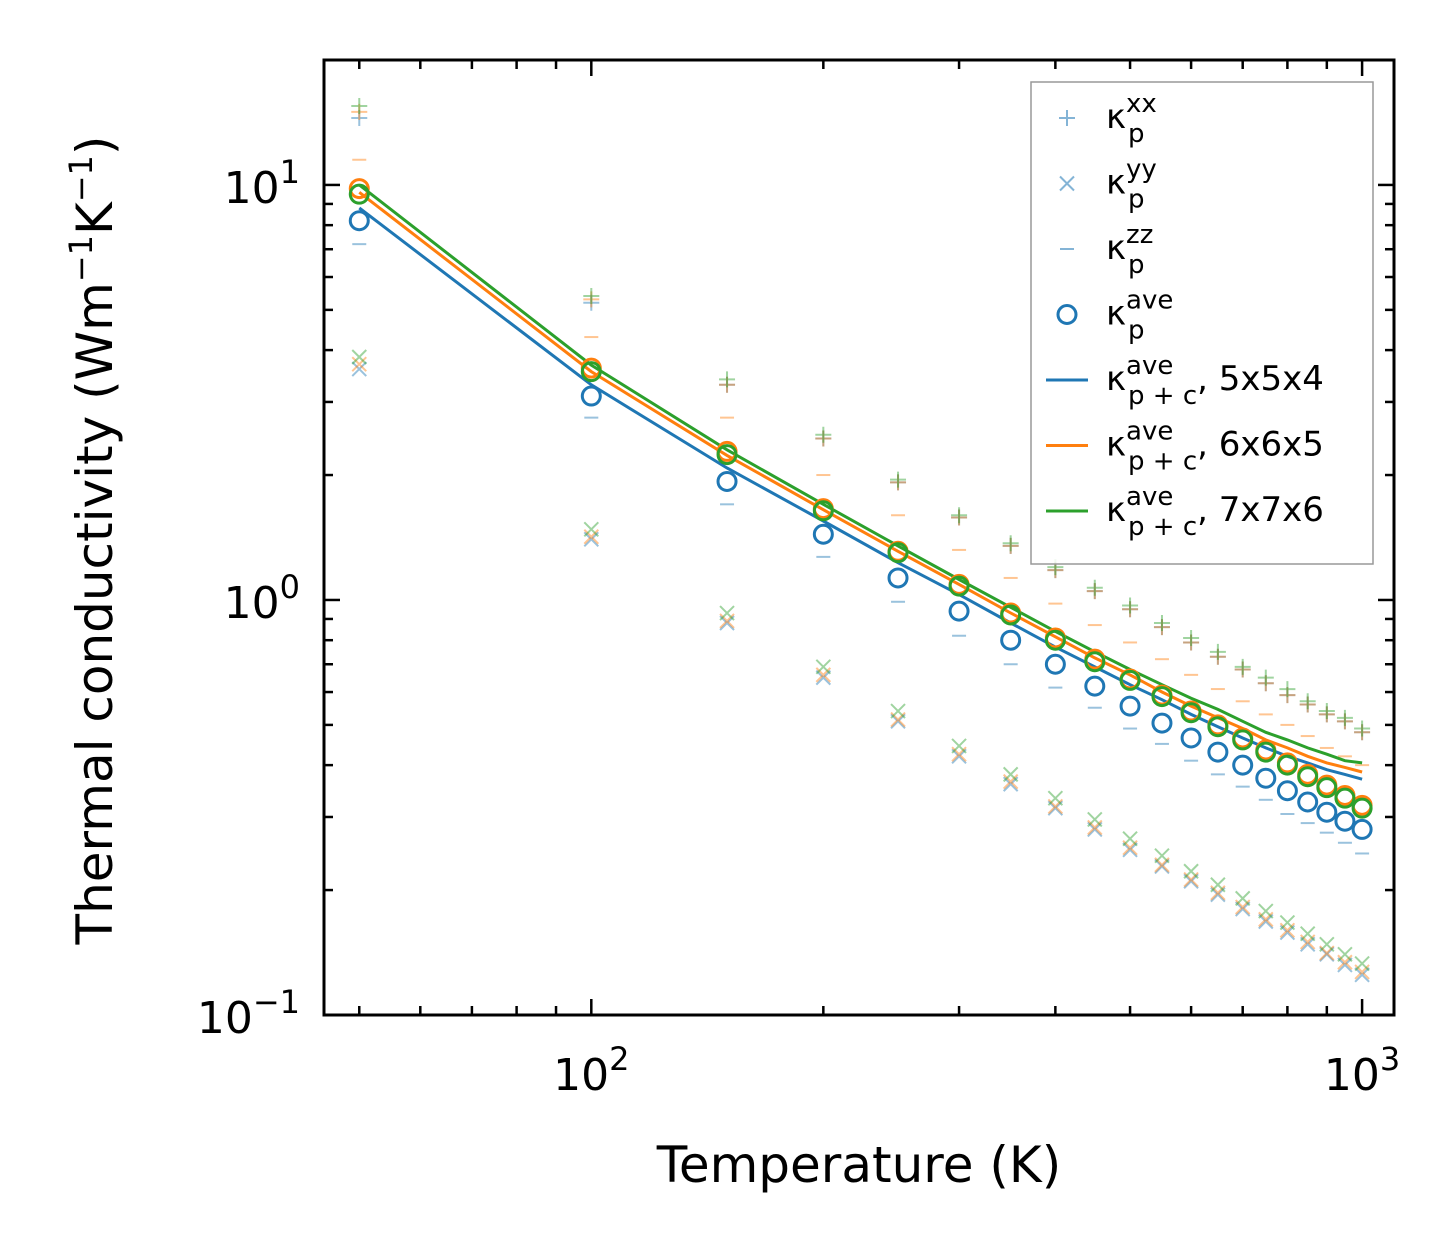 The image size is (1454, 1254). I want to click on legend-label-kzz: κzz p, so click(1129, 250).